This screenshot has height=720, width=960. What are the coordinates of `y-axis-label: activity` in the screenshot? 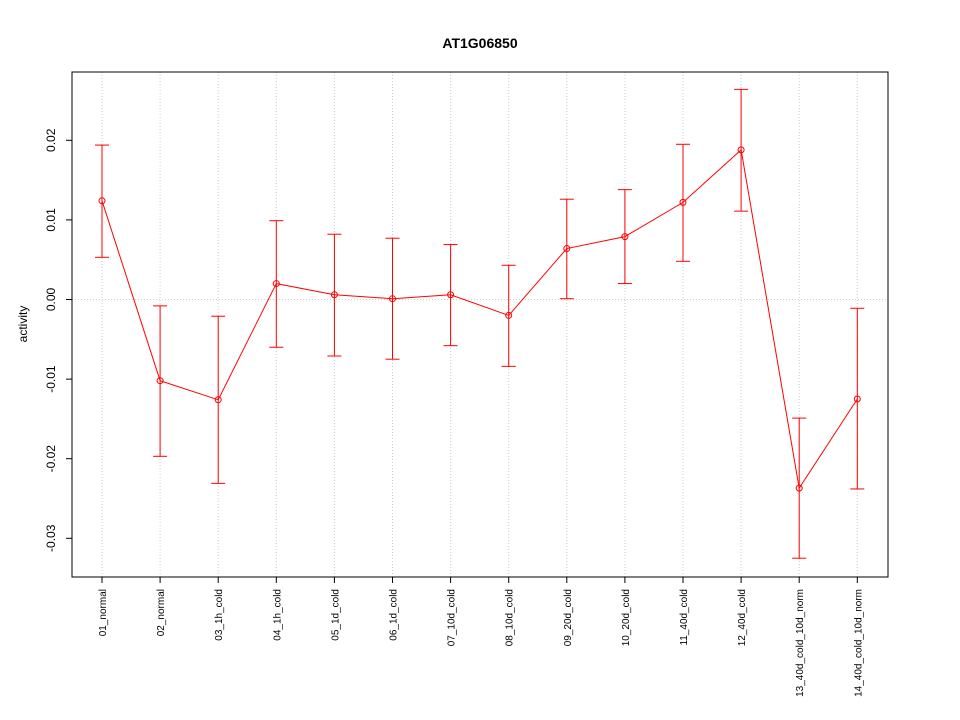 It's located at (23, 324).